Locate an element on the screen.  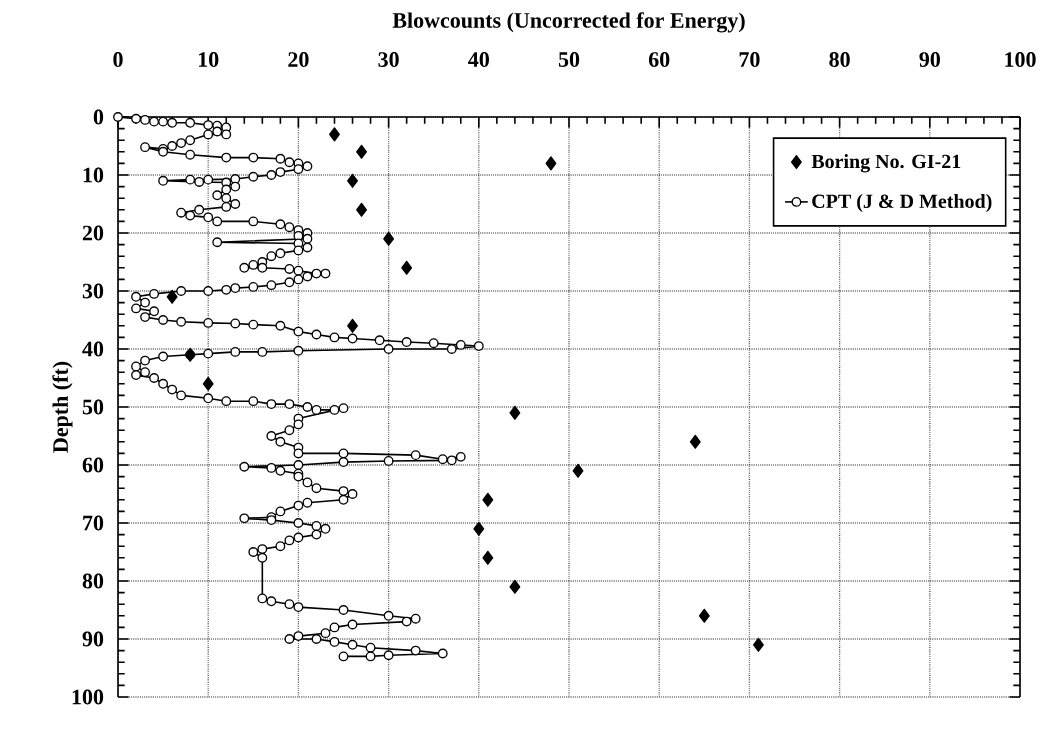
y-tick-label: 10 is located at coordinates (93, 175).